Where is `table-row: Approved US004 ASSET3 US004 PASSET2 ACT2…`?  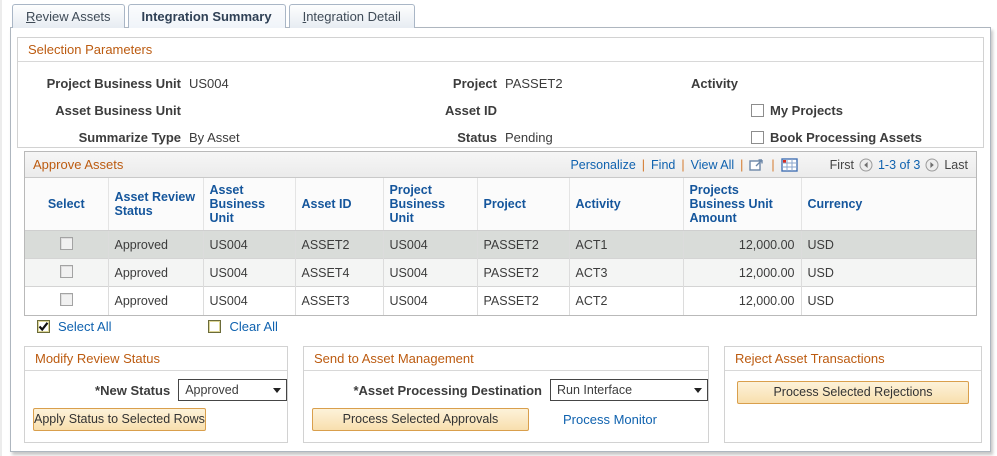 table-row: Approved US004 ASSET3 US004 PASSET2 ACT2… is located at coordinates (500, 300).